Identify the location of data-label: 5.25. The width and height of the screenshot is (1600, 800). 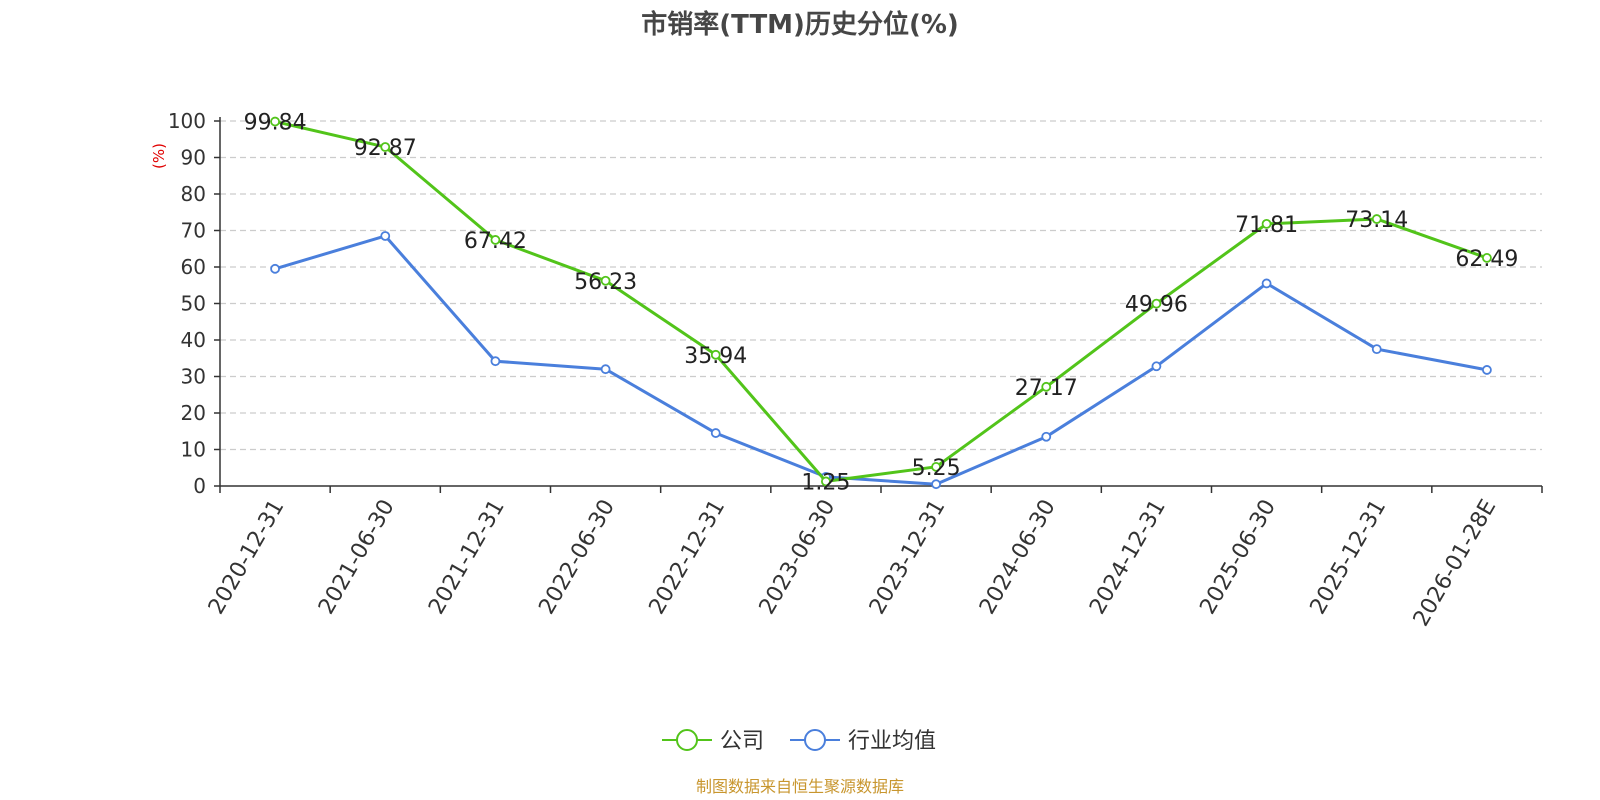
(936, 468).